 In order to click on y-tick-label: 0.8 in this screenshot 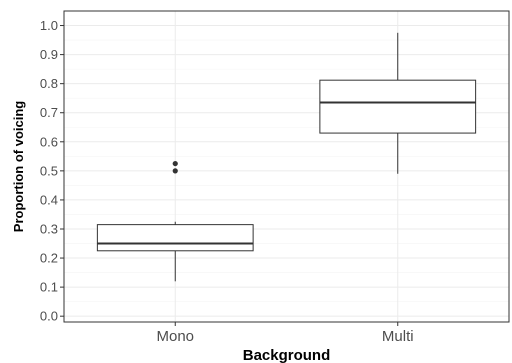, I will do `click(49, 83)`.